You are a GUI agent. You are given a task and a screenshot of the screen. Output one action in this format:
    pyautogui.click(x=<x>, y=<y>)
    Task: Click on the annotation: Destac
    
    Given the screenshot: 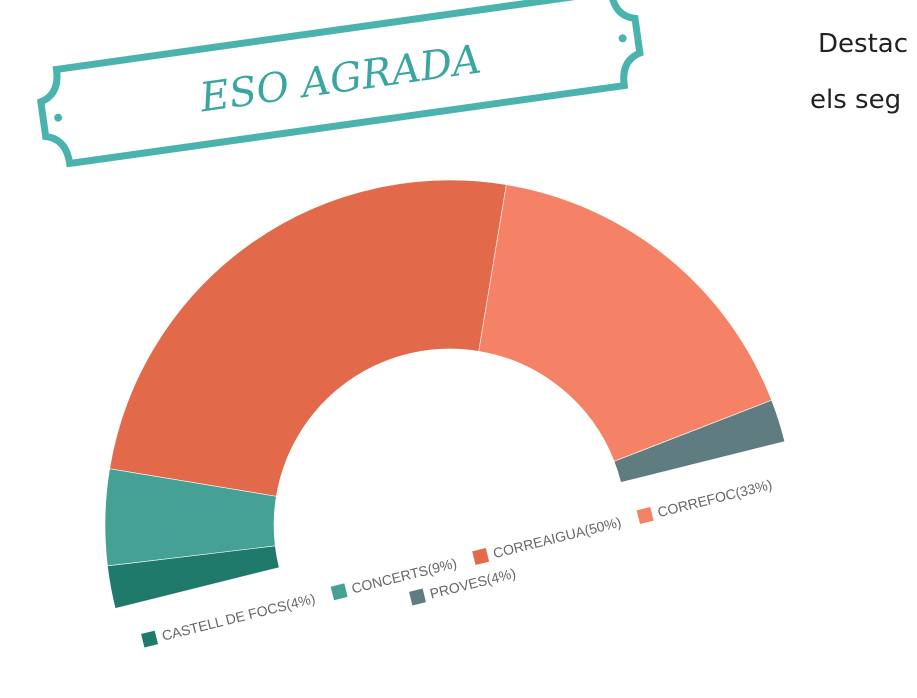 What is the action you would take?
    pyautogui.click(x=863, y=44)
    